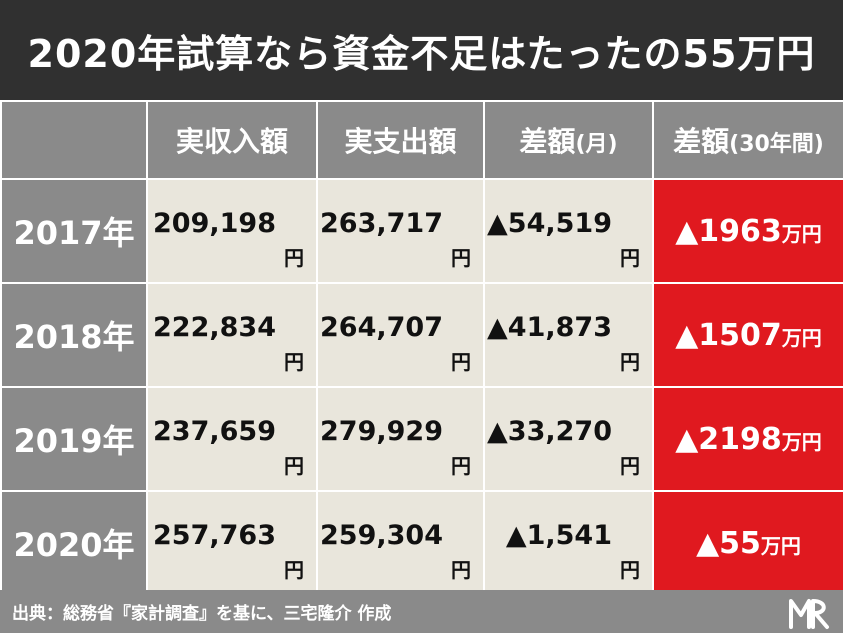 The image size is (843, 633). Describe the element at coordinates (232, 140) in the screenshot. I see `header-income: 実収入額` at that location.